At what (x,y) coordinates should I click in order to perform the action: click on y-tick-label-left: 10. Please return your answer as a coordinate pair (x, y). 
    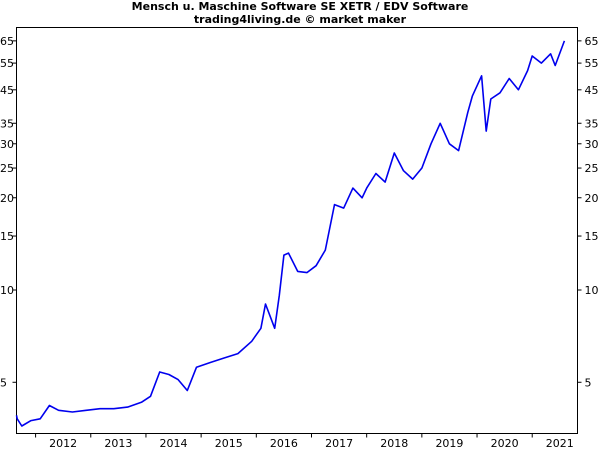
    Looking at the image, I should click on (7, 290).